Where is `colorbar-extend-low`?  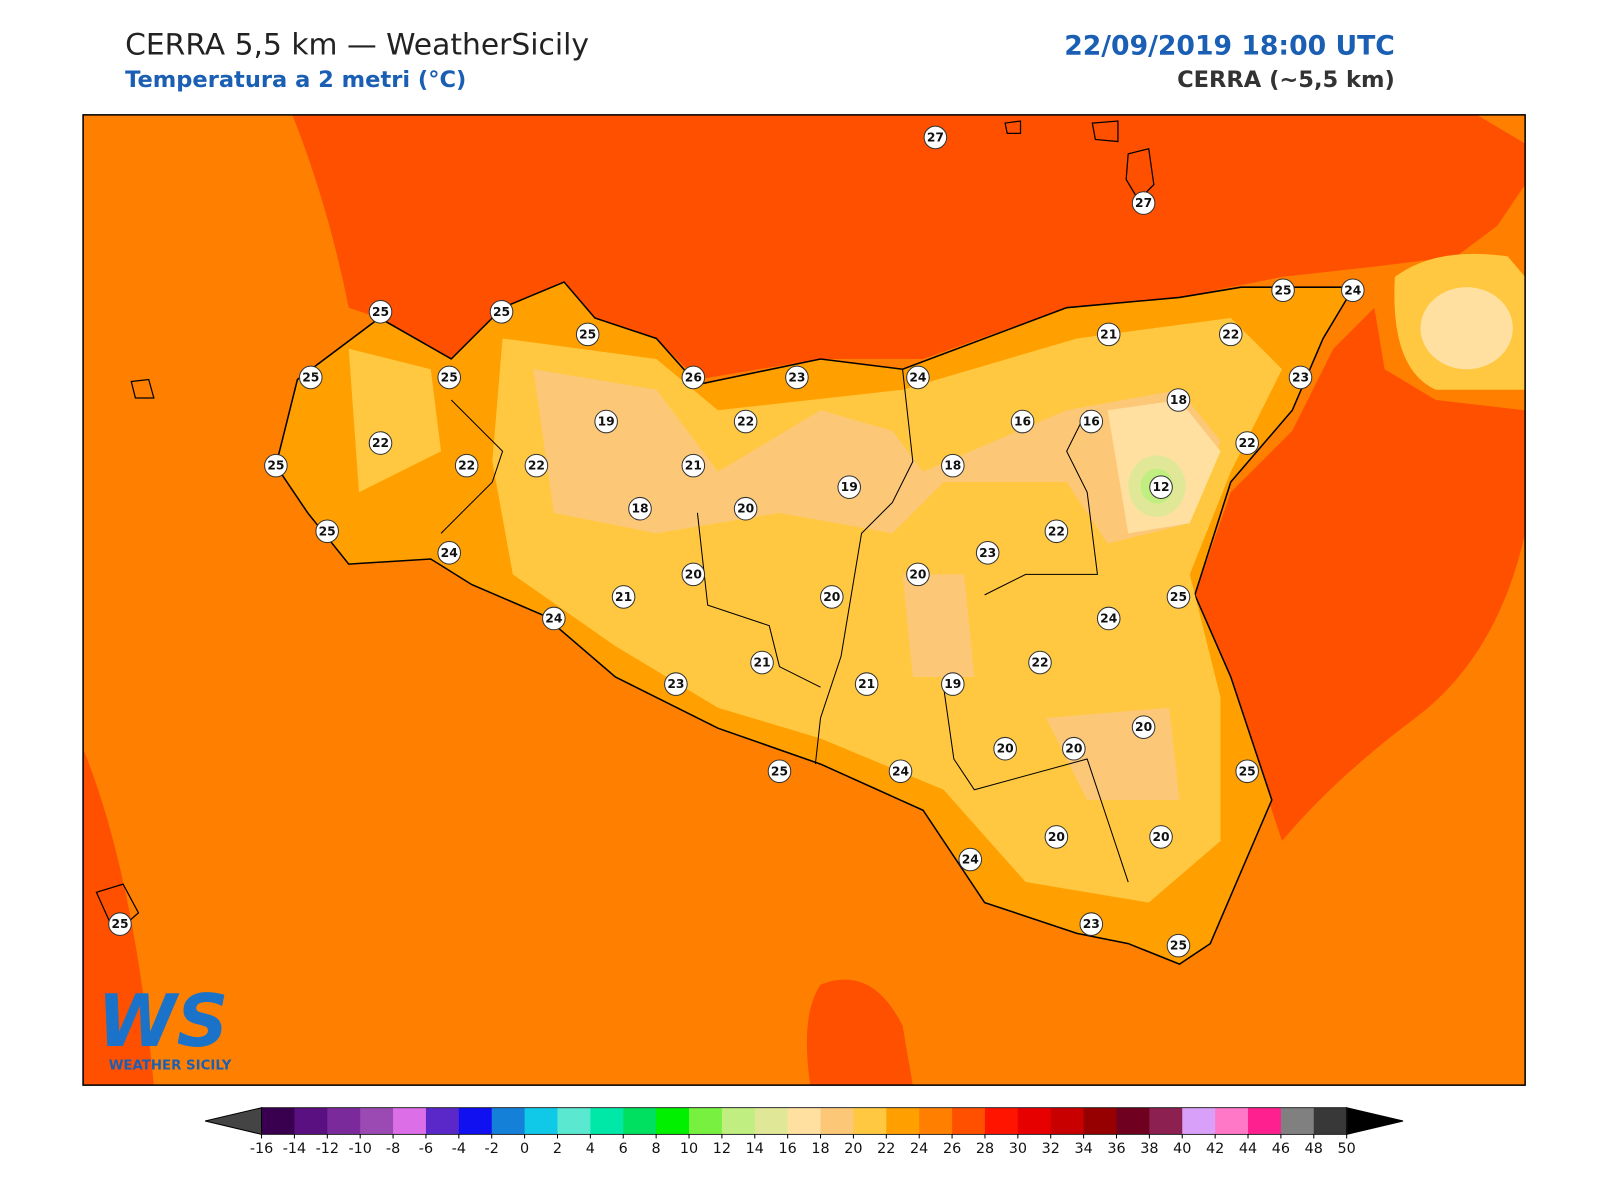 colorbar-extend-low is located at coordinates (234, 1121).